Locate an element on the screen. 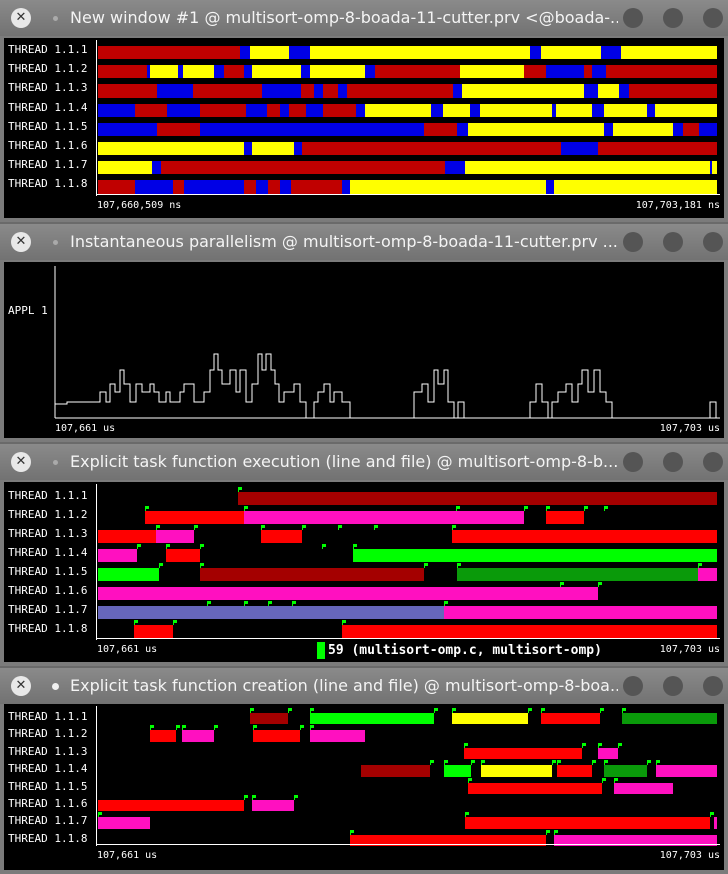  row-label: THREAD 1.1.3 is located at coordinates (48, 533).